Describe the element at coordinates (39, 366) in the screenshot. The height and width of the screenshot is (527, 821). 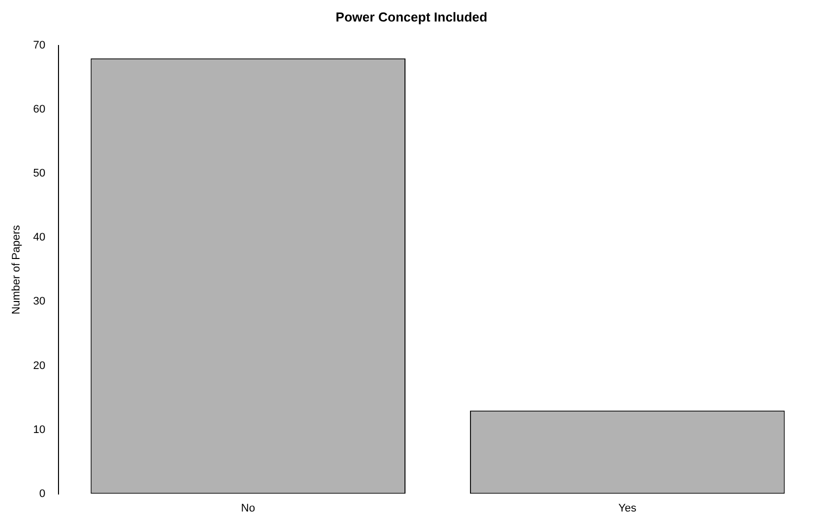
I see `y-tick-label: 20` at that location.